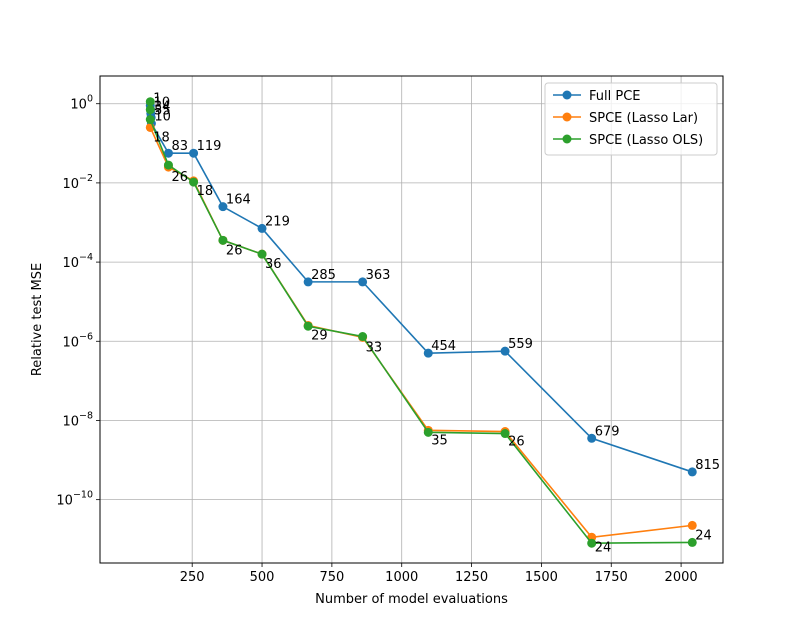  What do you see at coordinates (520, 344) in the screenshot?
I see `data-label: 559` at bounding box center [520, 344].